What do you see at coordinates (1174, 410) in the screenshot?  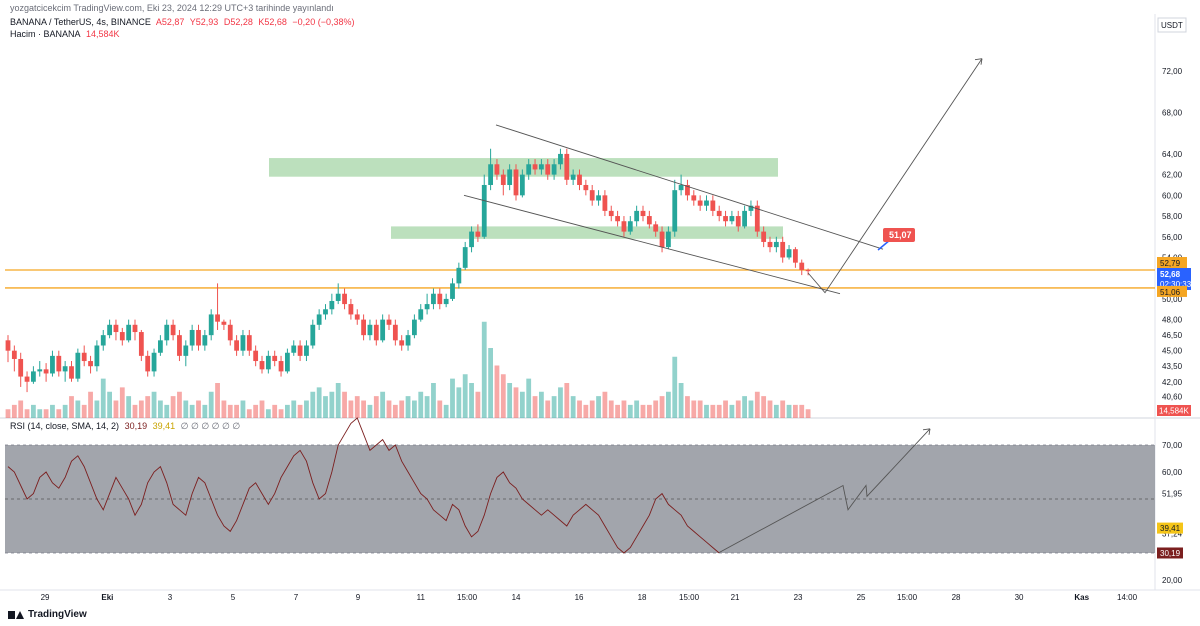 I see `volume-badge` at bounding box center [1174, 410].